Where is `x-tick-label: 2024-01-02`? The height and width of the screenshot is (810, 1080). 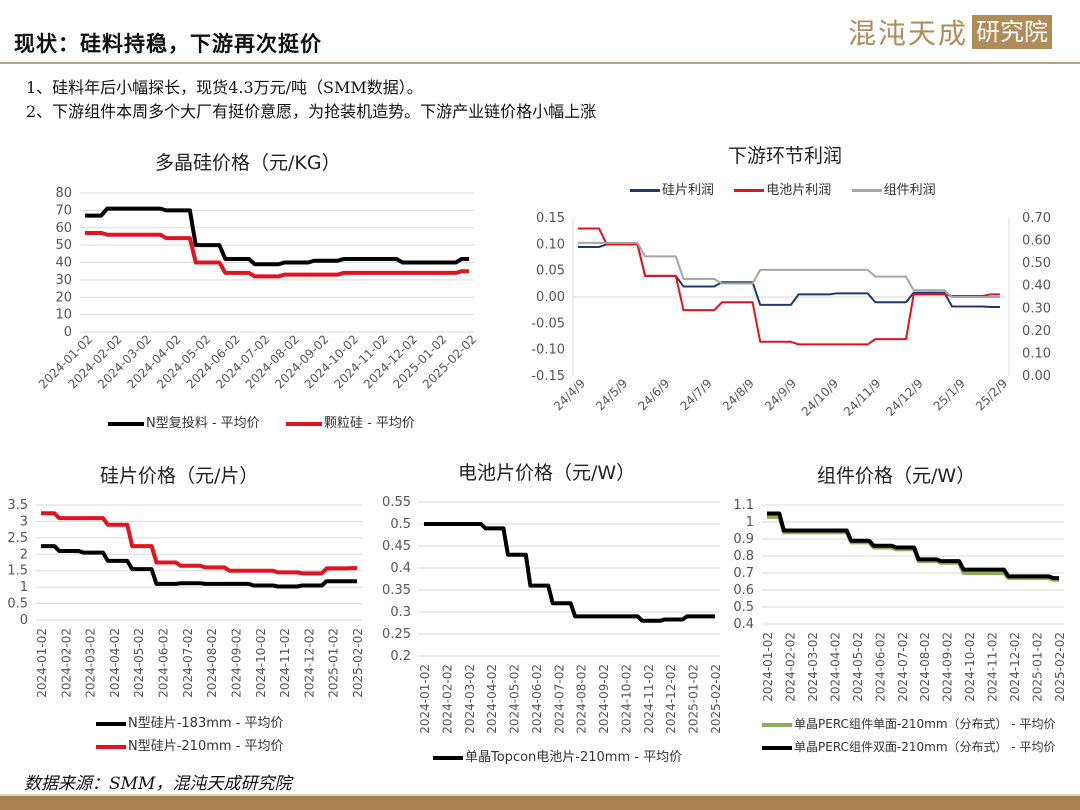 x-tick-label: 2024-01-02 is located at coordinates (42, 663).